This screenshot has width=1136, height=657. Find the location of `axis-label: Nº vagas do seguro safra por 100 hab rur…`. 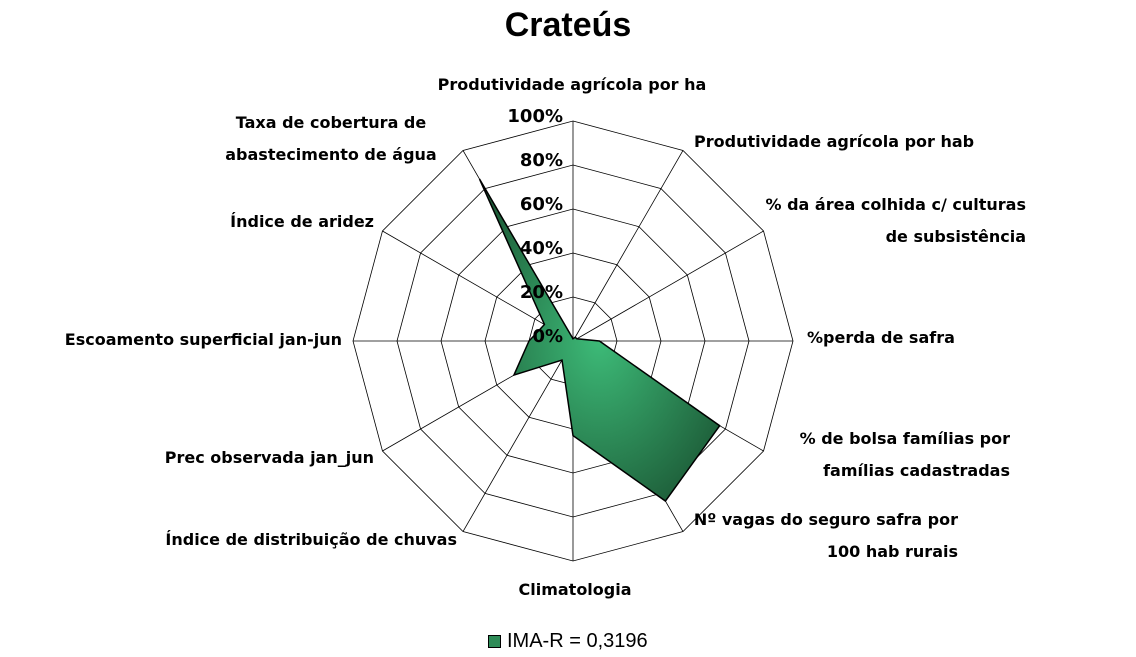

axis-label: Nº vagas do seguro safra por 100 hab rur… is located at coordinates (825, 535).